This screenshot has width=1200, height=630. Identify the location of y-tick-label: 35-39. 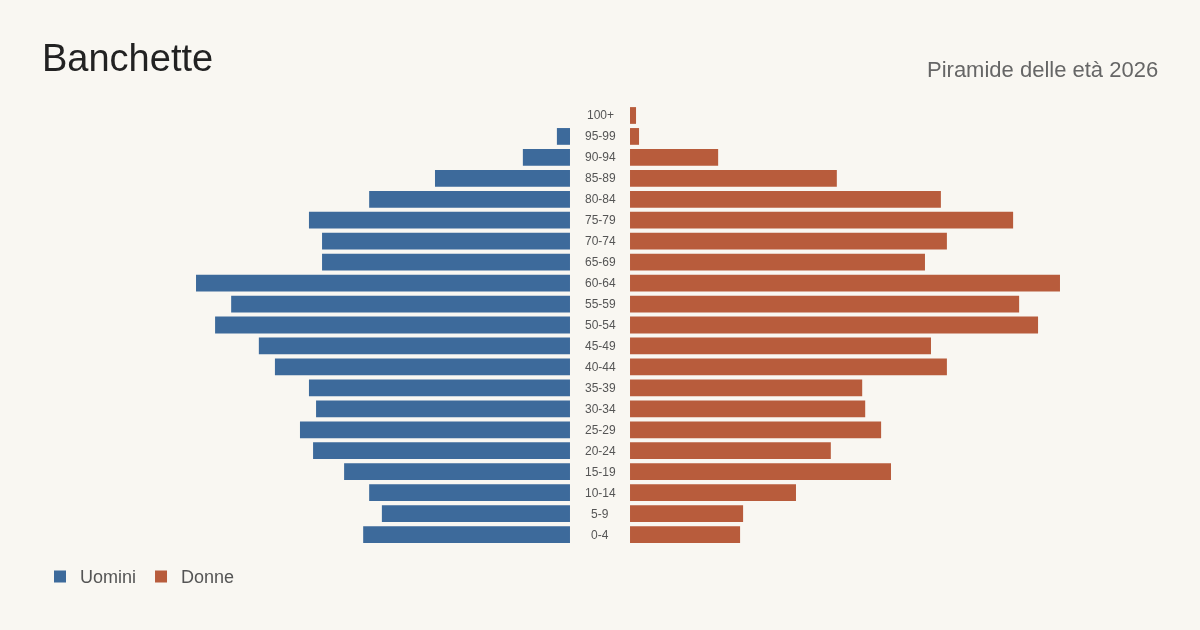
(601, 388).